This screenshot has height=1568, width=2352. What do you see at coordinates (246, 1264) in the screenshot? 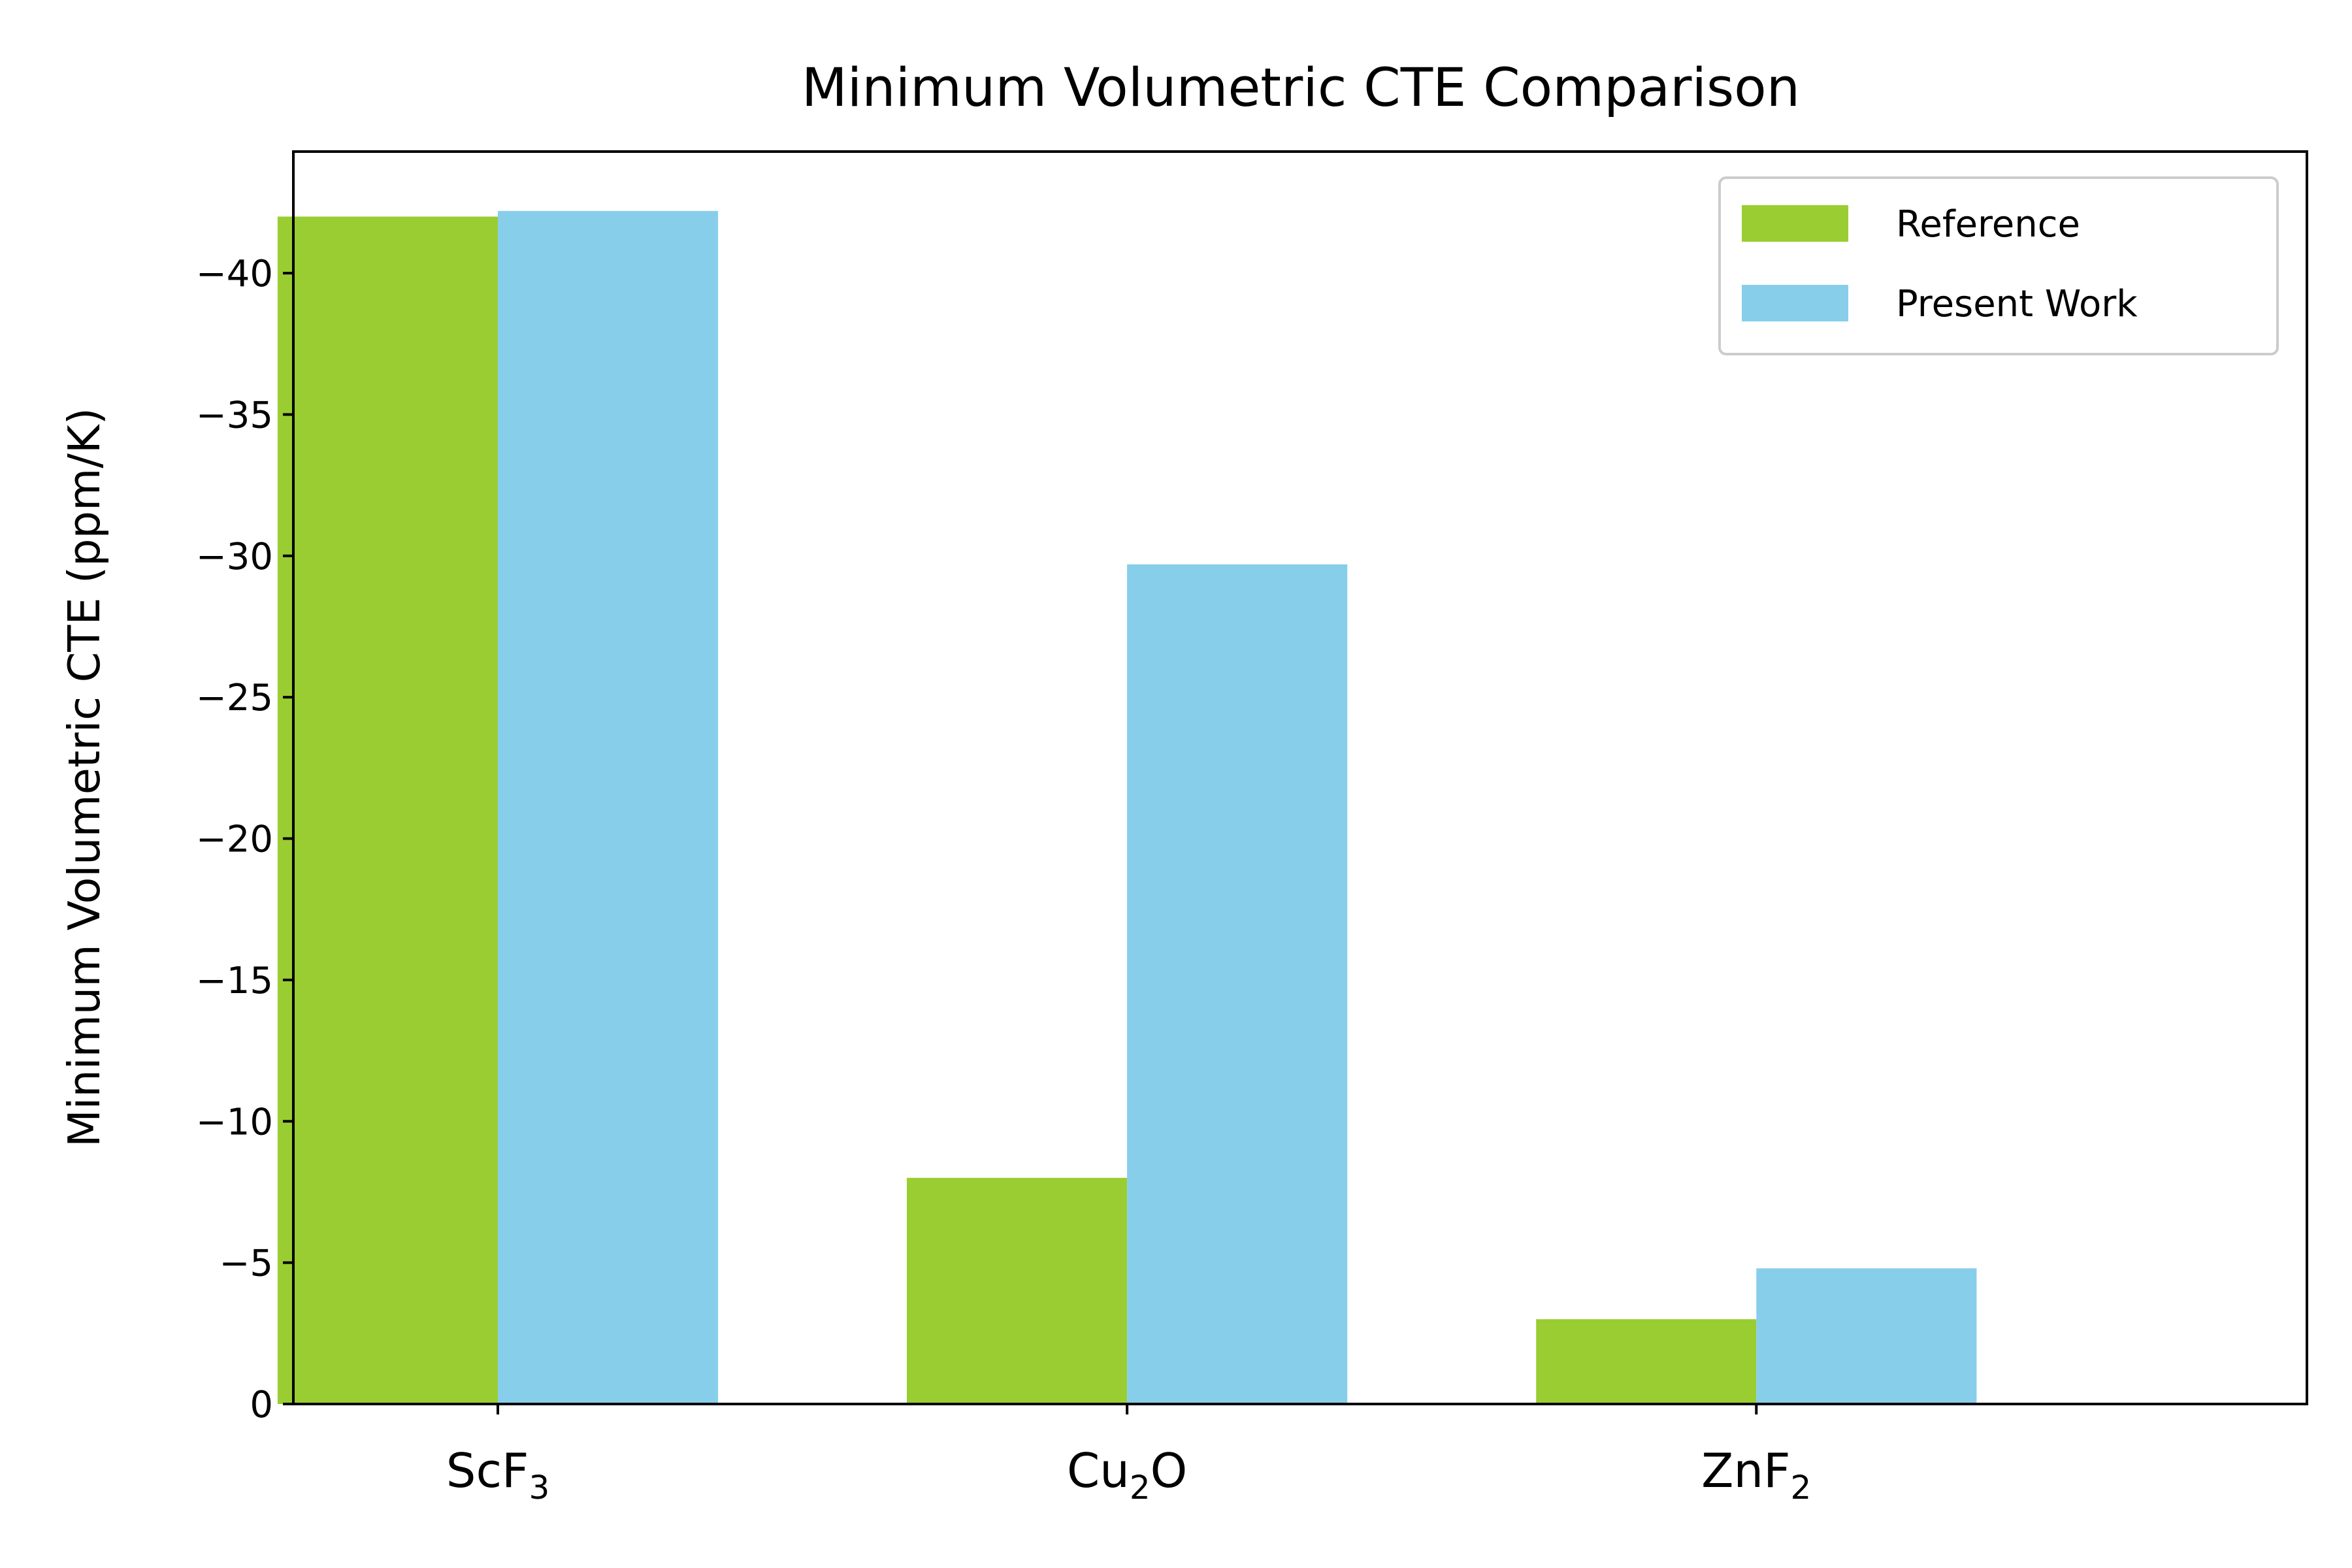
I see `y-tick-label: −5` at bounding box center [246, 1264].